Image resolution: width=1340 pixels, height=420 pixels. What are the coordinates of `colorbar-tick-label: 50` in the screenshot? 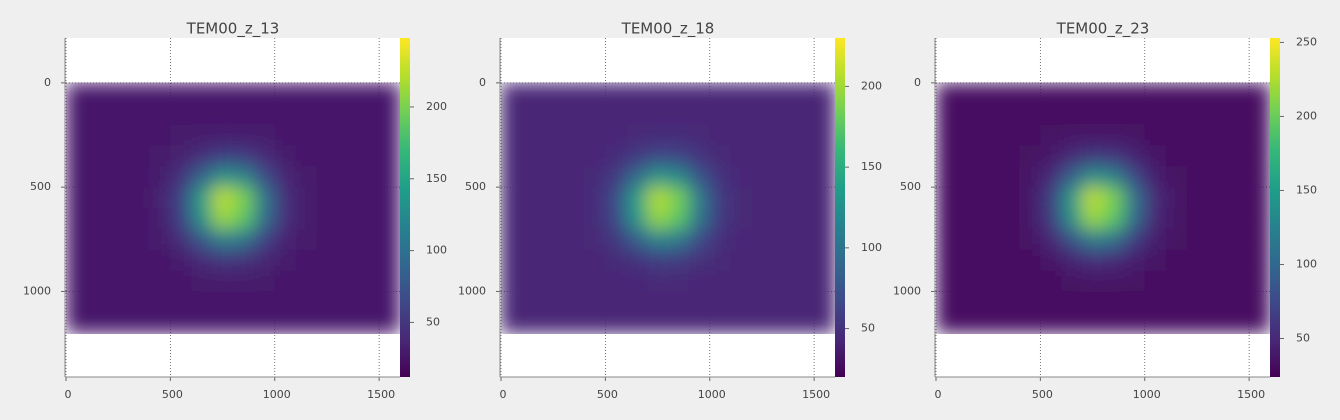 It's located at (1303, 338).